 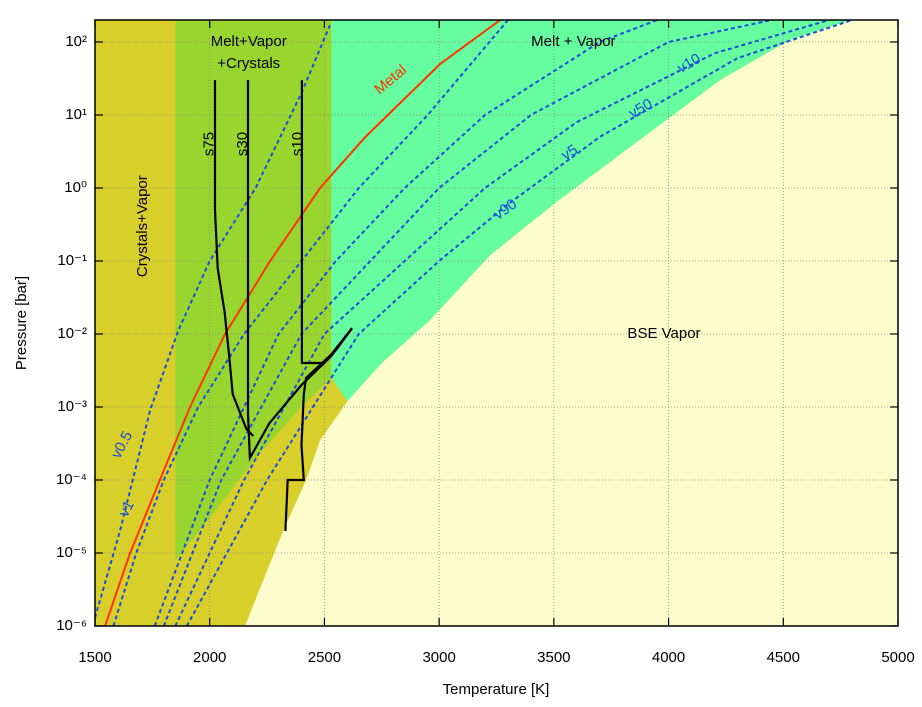 I want to click on x-tick-label: 2500, so click(x=324, y=657).